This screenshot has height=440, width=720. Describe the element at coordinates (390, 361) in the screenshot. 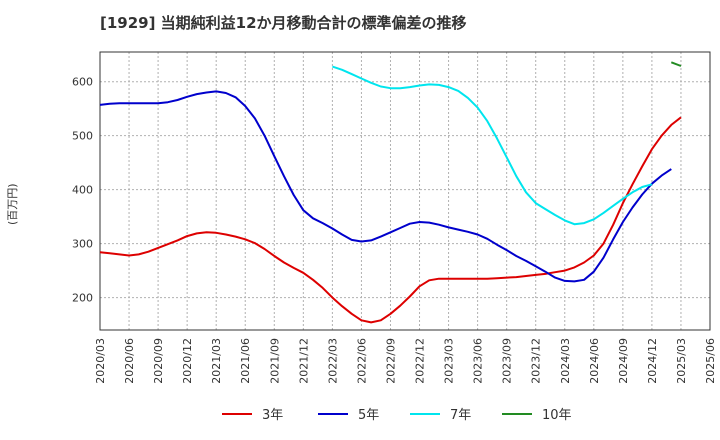

I see `x-tick-label: 2022/09` at that location.